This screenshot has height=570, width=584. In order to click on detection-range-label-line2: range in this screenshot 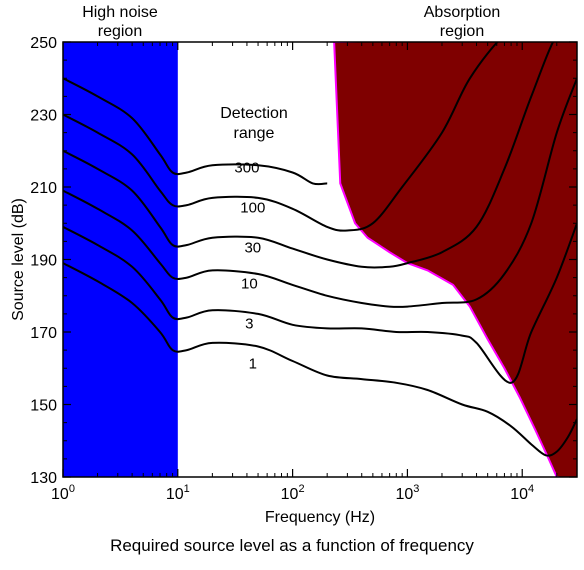, I will do `click(254, 133)`.